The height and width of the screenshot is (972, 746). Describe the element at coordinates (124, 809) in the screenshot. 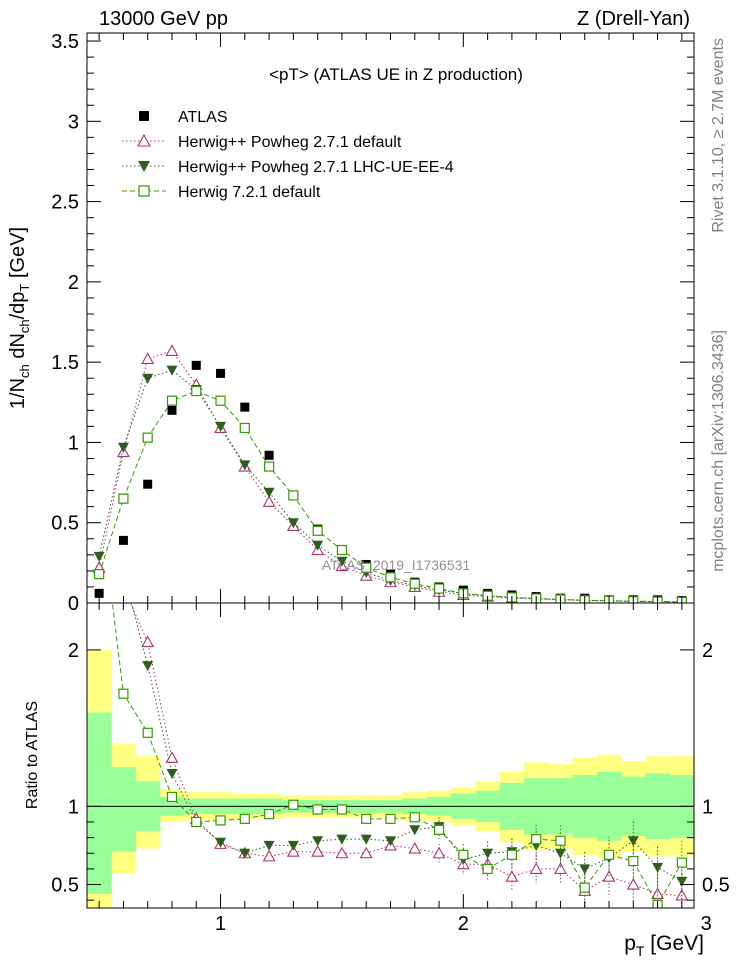

I see `band-inner-bin` at that location.